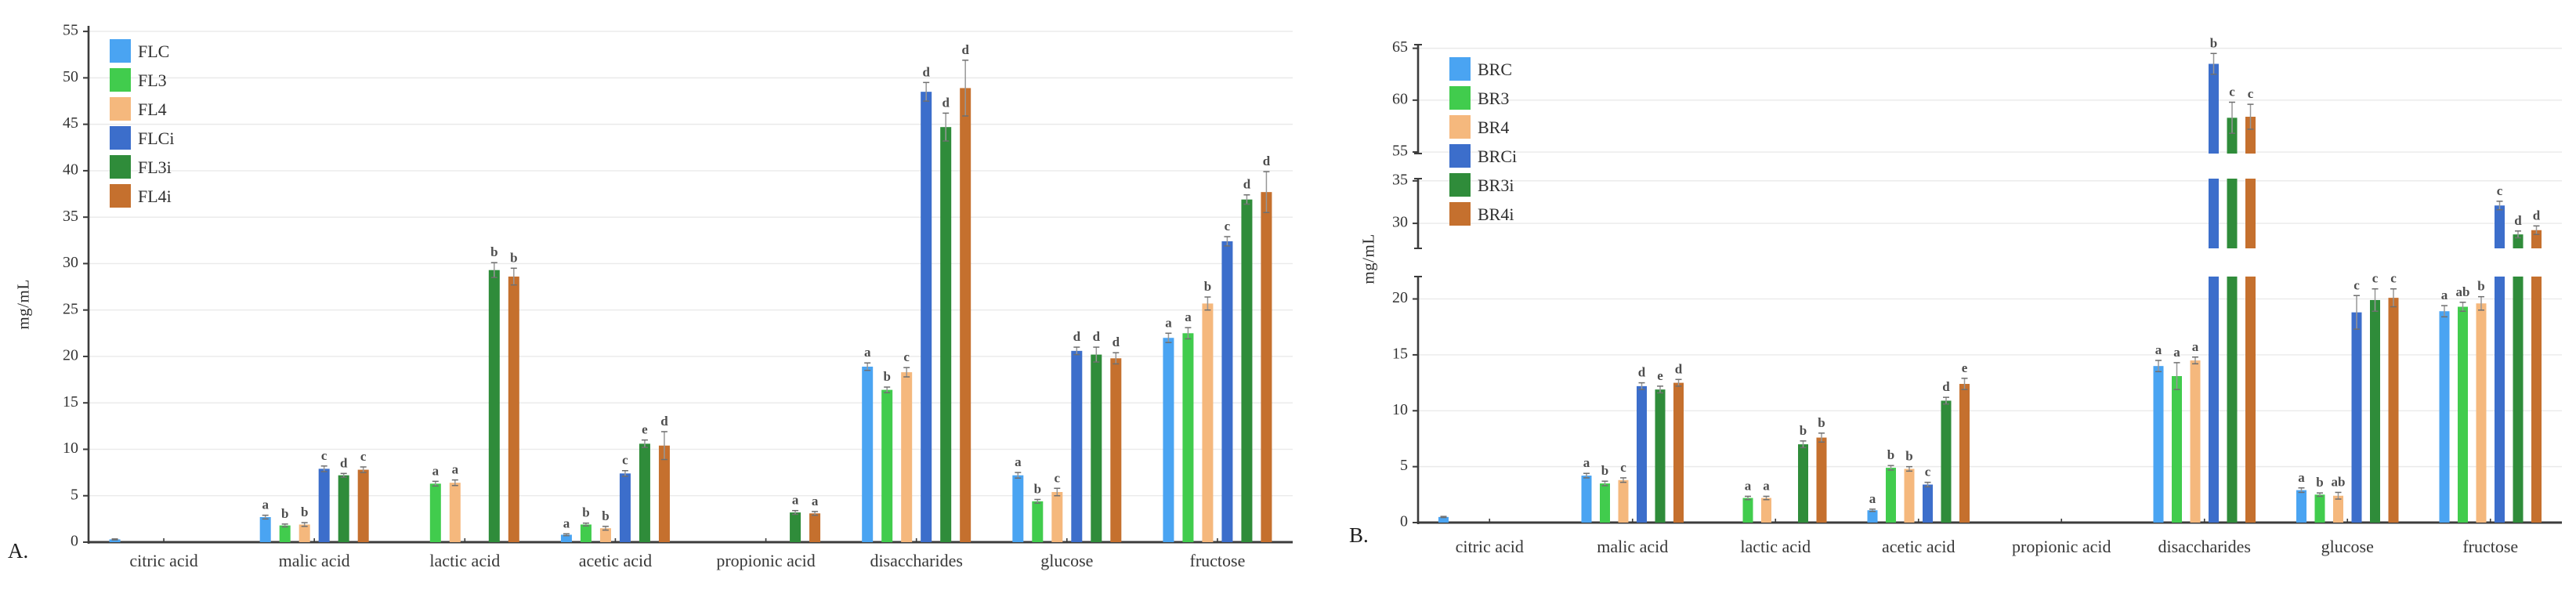  I want to click on bar-BR4i-fructose, so click(2536, 400).